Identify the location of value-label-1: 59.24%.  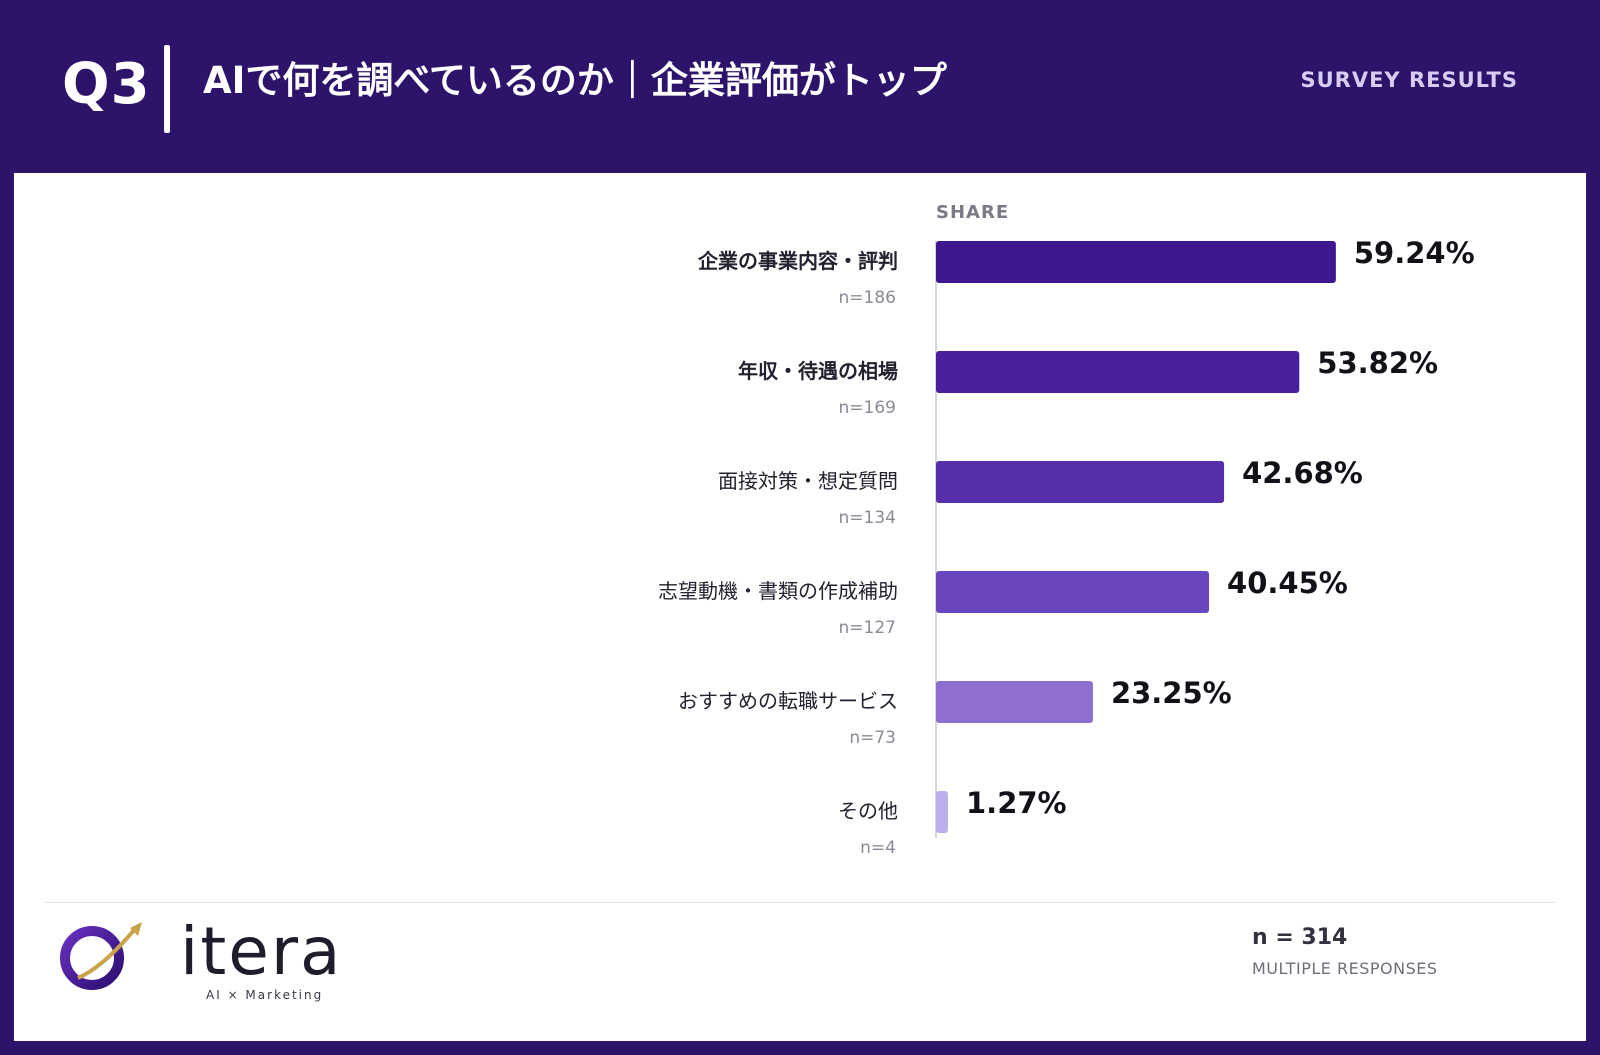
(1414, 253).